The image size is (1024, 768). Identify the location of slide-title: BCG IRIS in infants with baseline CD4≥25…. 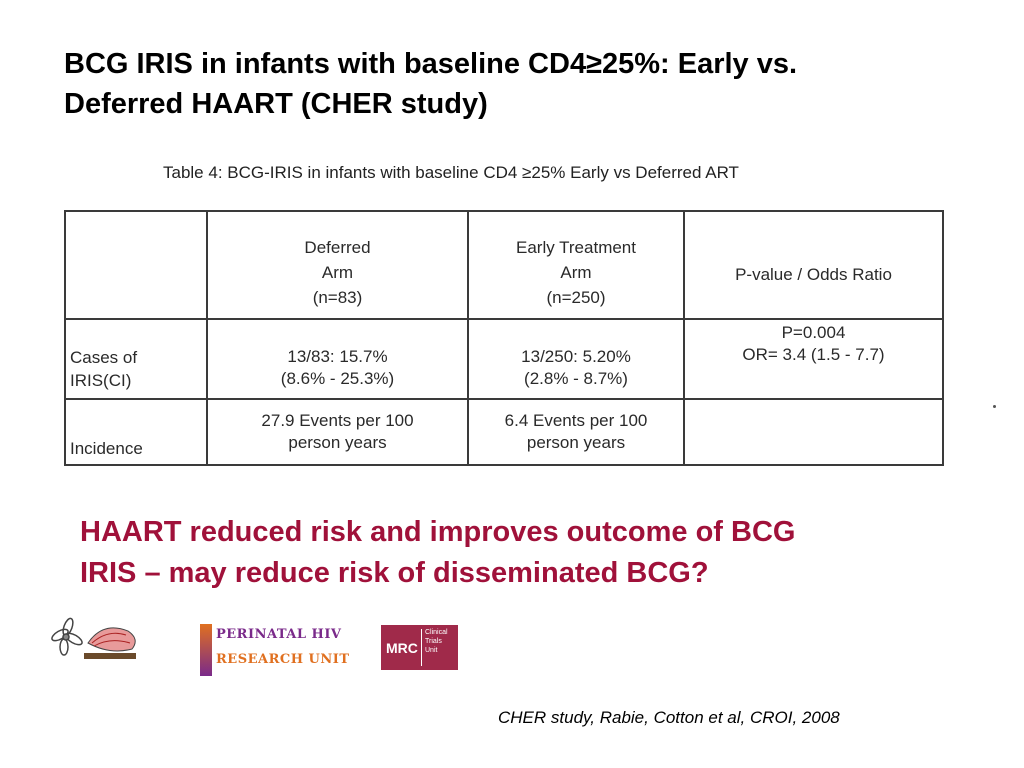
(514, 84).